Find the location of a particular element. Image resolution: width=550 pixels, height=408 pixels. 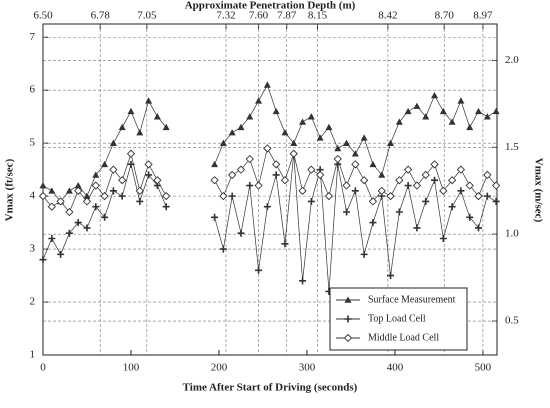

x2-tick-label: 6.50 is located at coordinates (43, 16).